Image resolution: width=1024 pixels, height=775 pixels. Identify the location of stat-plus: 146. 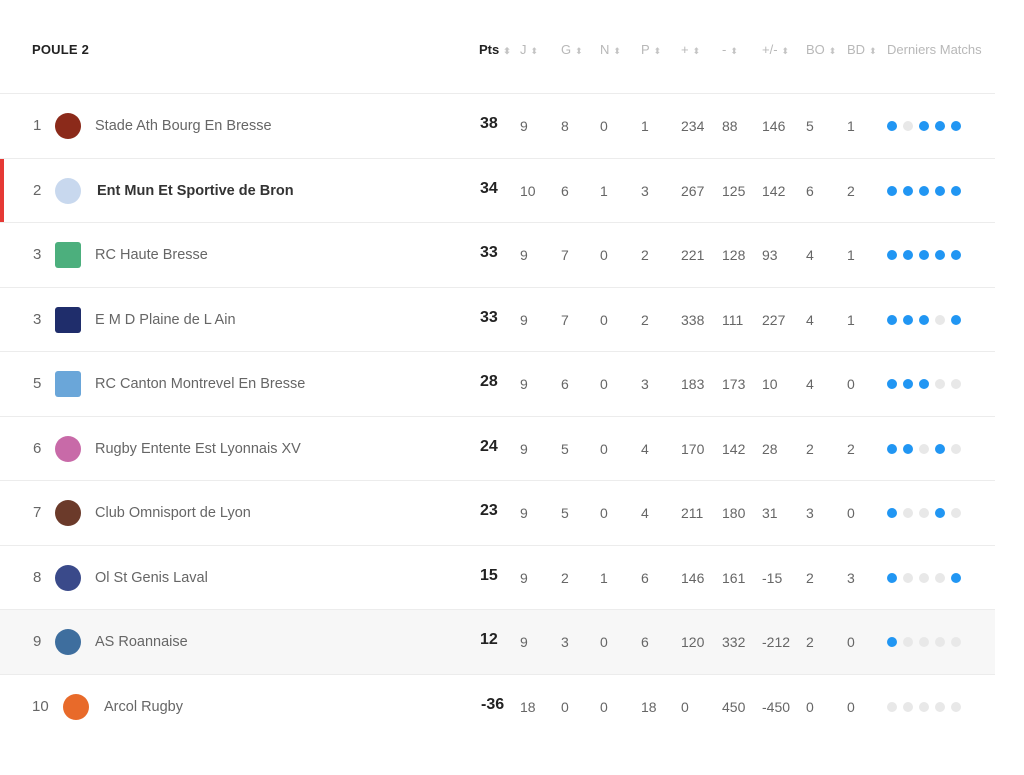
(693, 577).